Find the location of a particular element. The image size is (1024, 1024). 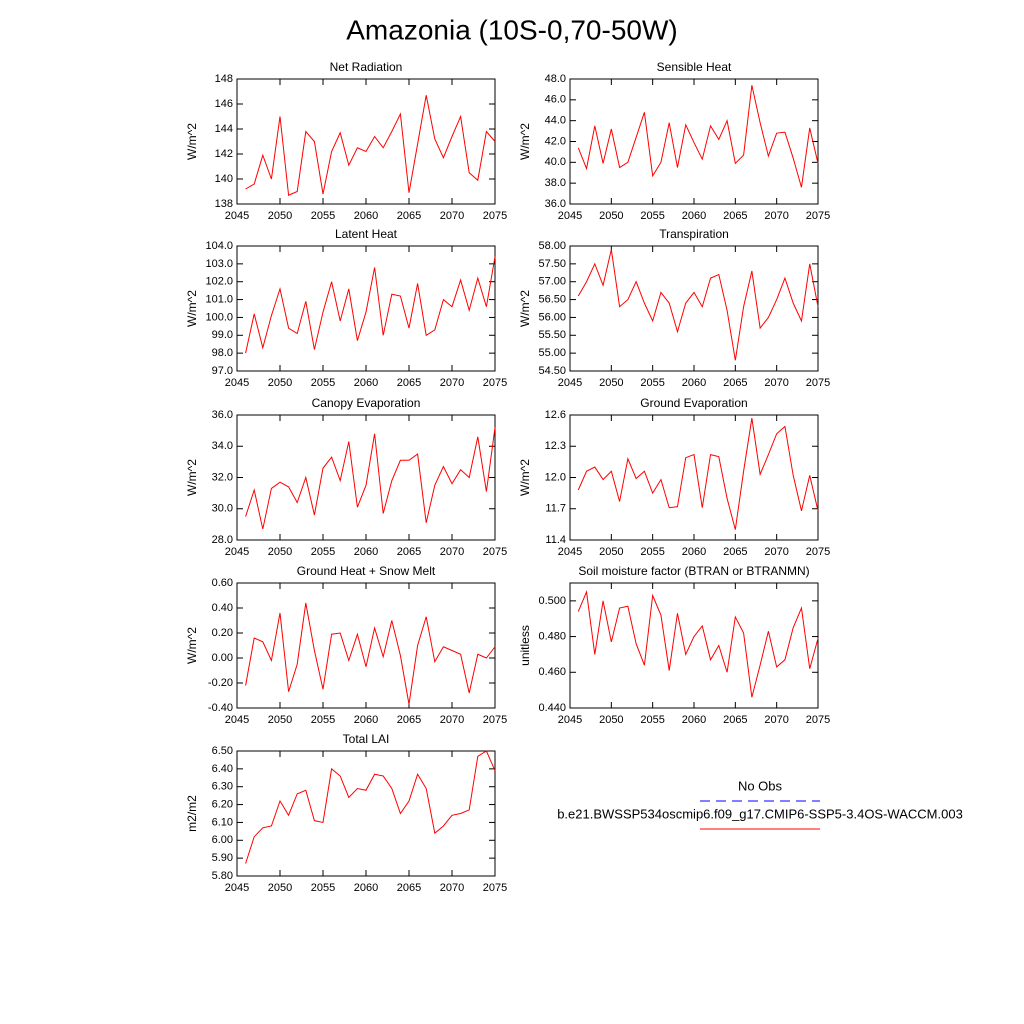

y-tick-label: -0.20 is located at coordinates (220, 683).